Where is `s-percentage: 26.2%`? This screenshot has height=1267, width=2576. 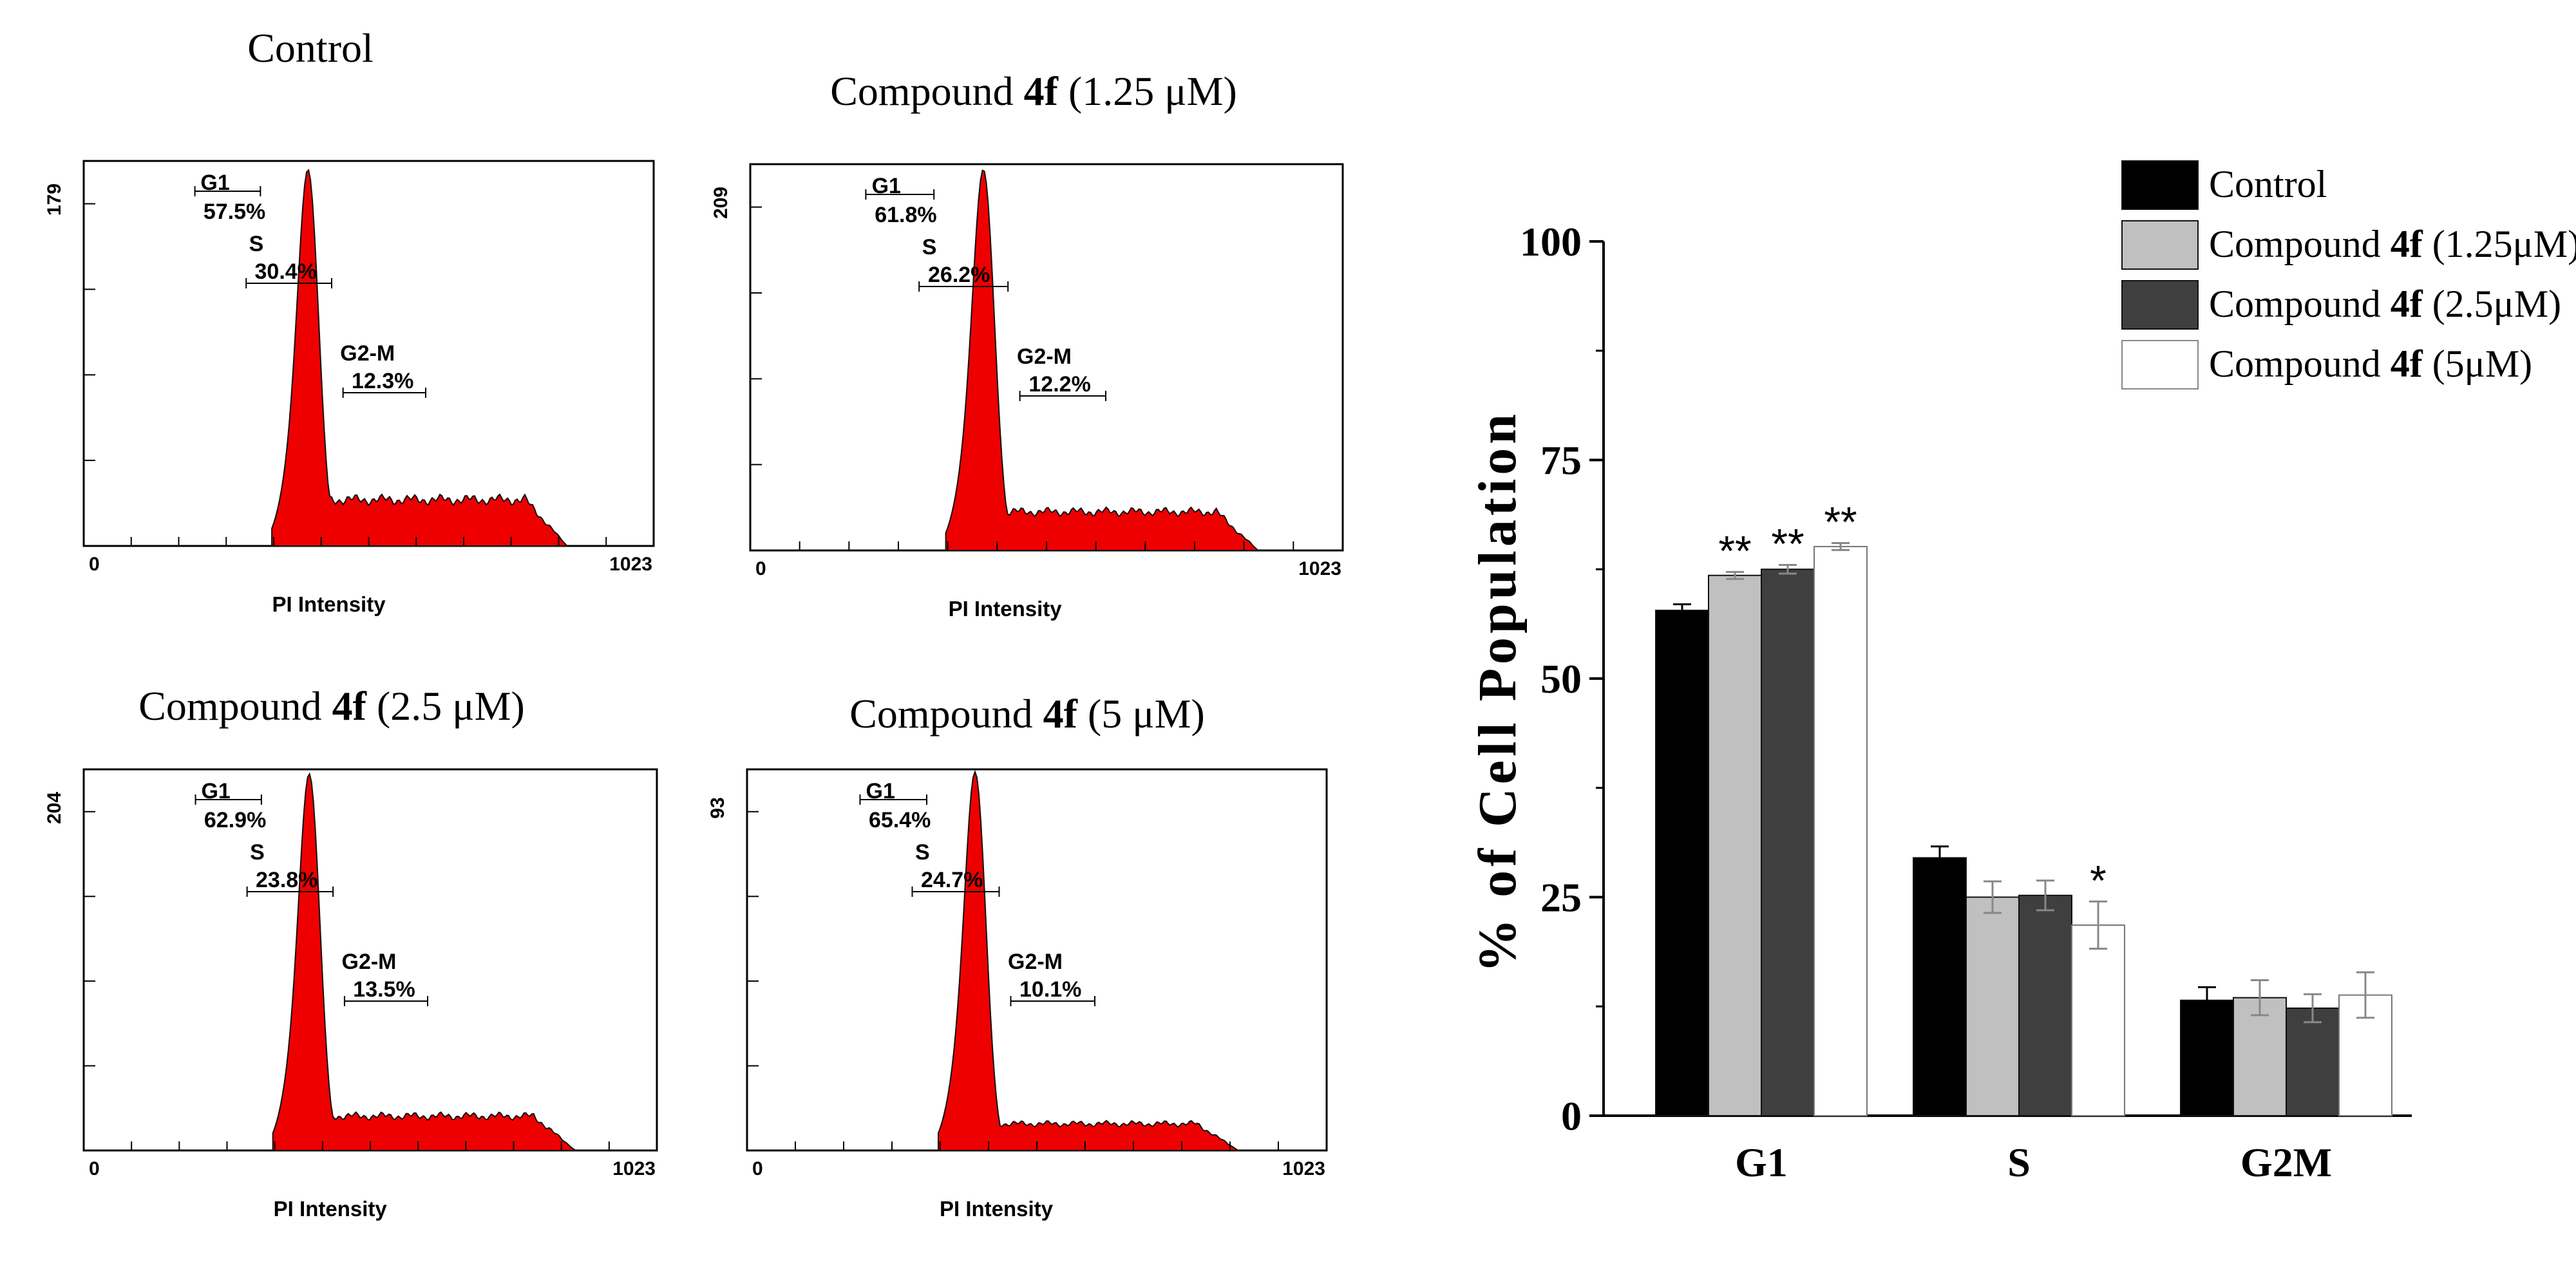
s-percentage: 26.2% is located at coordinates (959, 275).